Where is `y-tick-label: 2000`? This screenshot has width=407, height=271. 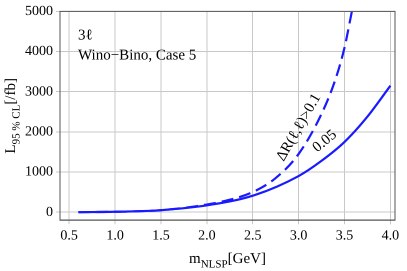 y-tick-label: 2000 is located at coordinates (39, 132).